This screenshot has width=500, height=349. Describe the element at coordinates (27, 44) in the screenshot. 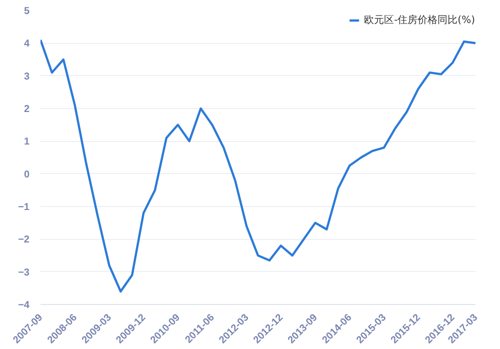

I see `y-tick-label: 4` at that location.